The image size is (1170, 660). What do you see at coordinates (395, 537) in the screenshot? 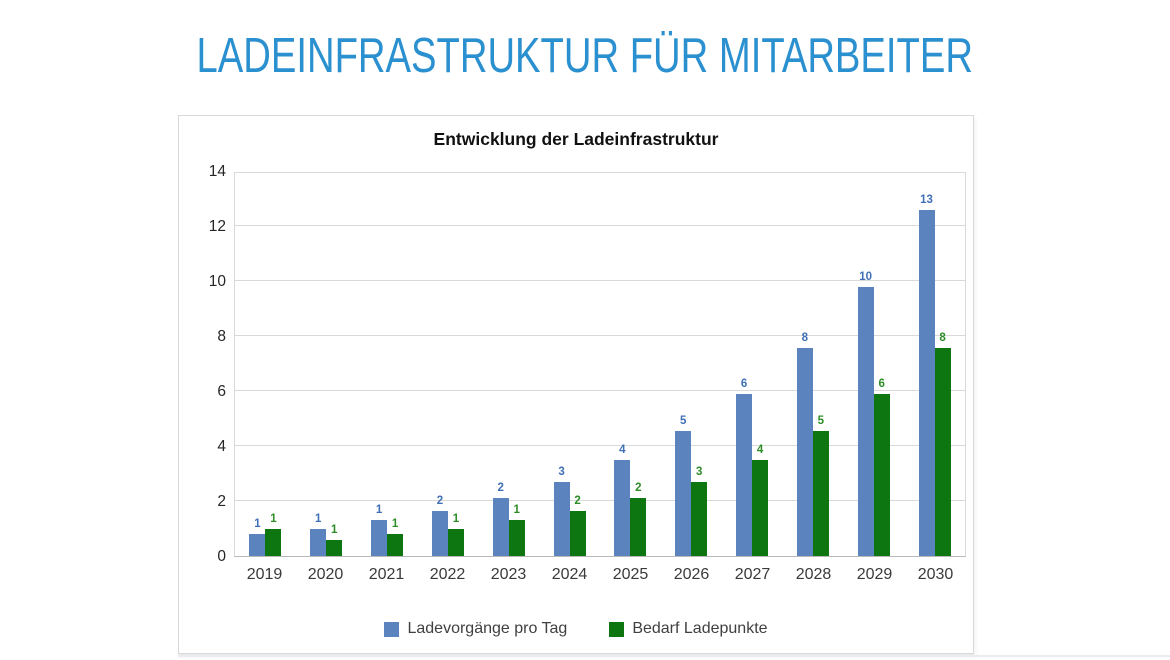
I see `bar-series-1-2021: 1` at bounding box center [395, 537].